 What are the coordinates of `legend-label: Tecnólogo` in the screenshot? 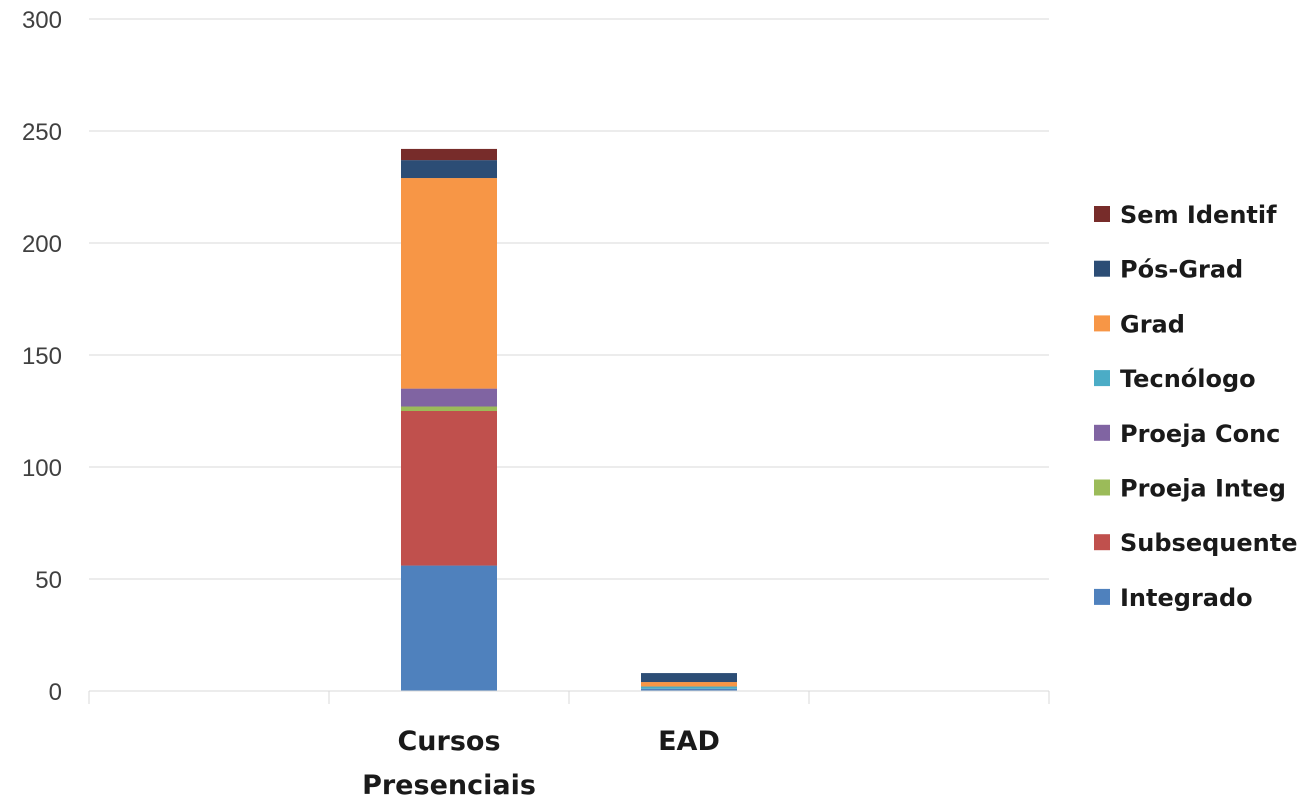 It's located at (1188, 379).